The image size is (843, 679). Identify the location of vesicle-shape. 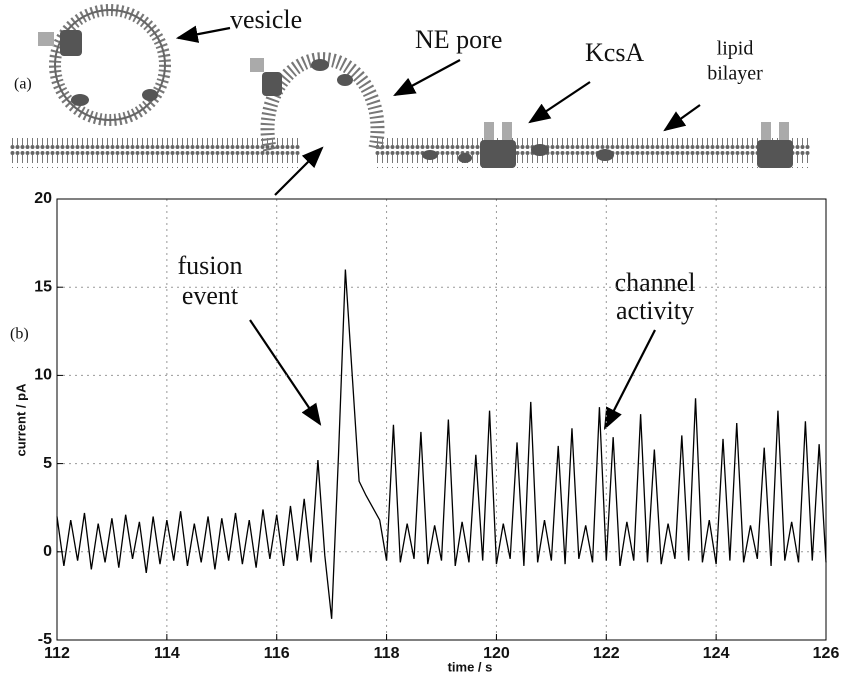
(110, 65).